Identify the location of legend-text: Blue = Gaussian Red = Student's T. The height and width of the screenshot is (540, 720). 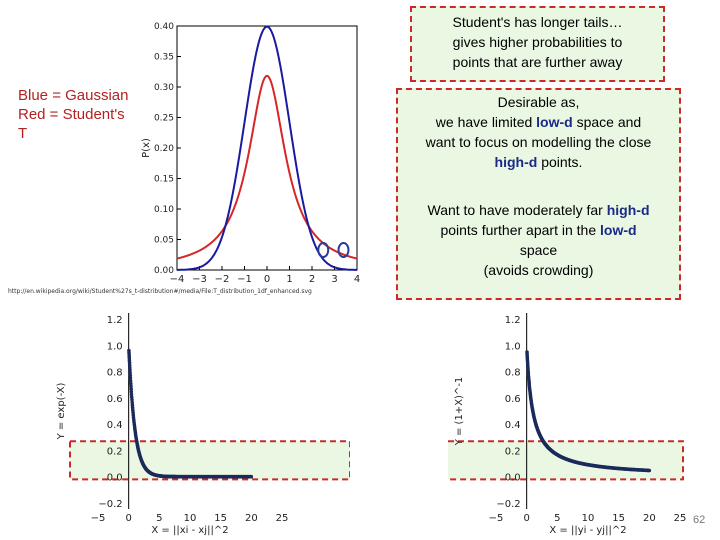
(83, 114).